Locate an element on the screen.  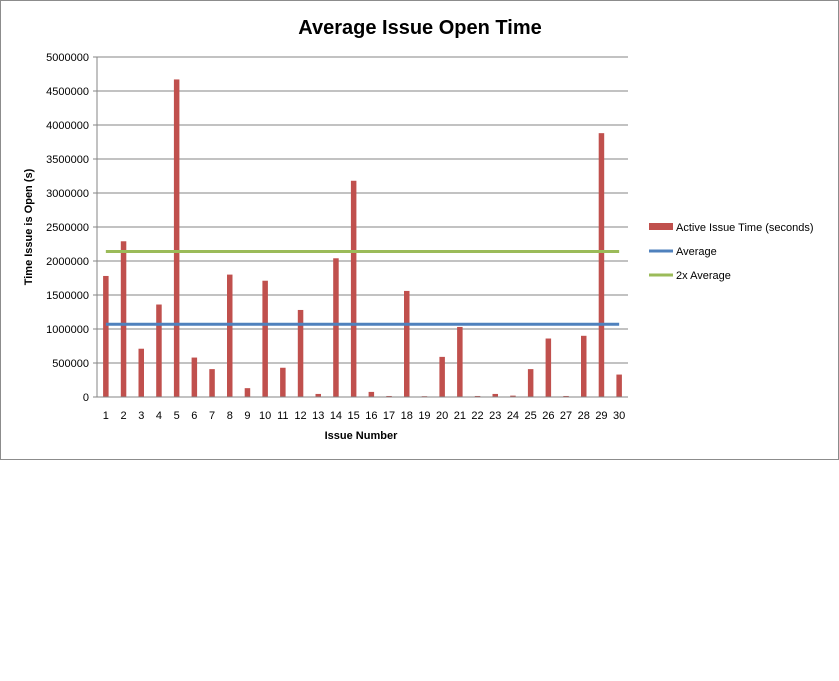
y-tick-label: 1000000 is located at coordinates (67, 330).